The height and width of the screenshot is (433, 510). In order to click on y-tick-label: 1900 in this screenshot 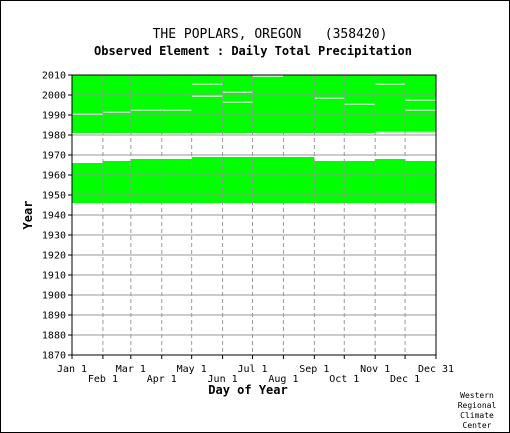, I will do `click(54, 296)`.